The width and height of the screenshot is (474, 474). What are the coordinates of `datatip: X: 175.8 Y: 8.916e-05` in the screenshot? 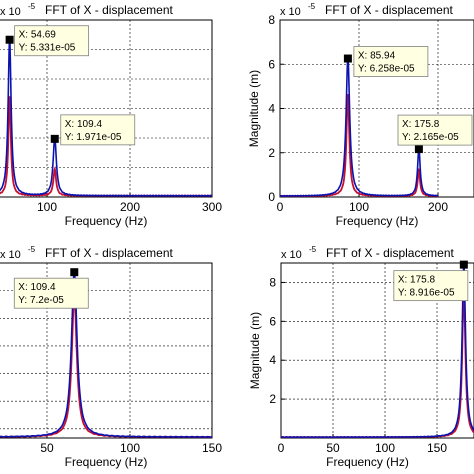 It's located at (431, 286).